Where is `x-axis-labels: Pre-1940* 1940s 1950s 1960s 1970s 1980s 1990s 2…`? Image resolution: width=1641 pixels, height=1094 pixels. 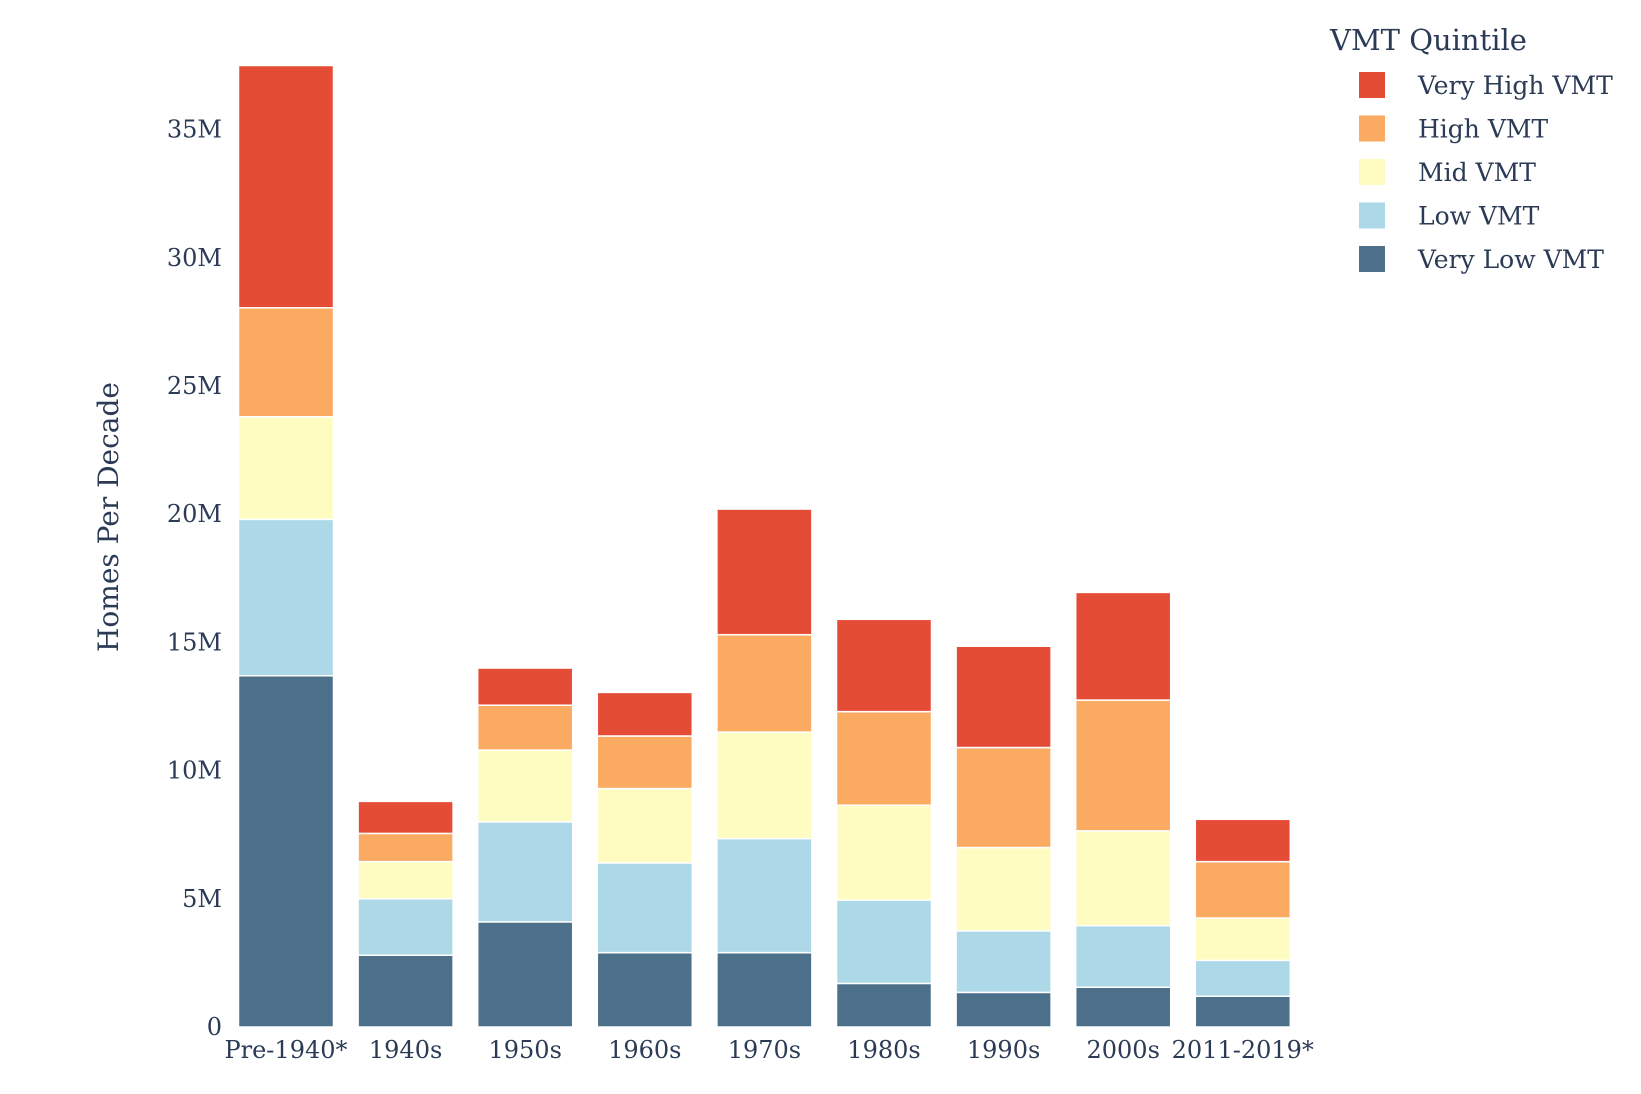
x-axis-labels: Pre-1940* 1940s 1950s 1960s 1970s 1980s 1990s 2… is located at coordinates (768, 1050).